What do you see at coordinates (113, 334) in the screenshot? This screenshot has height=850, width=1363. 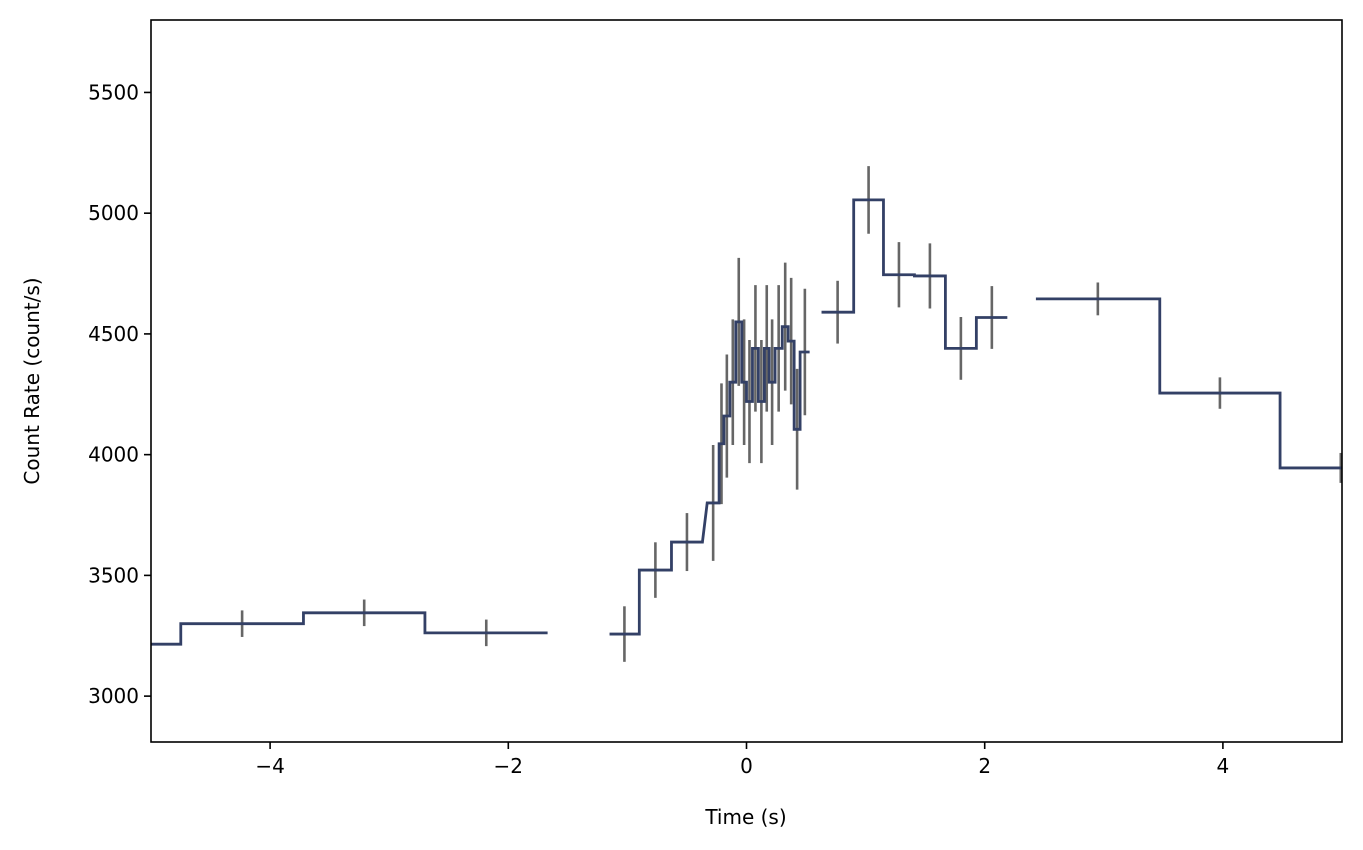 I see `y-tick-label: 4500` at bounding box center [113, 334].